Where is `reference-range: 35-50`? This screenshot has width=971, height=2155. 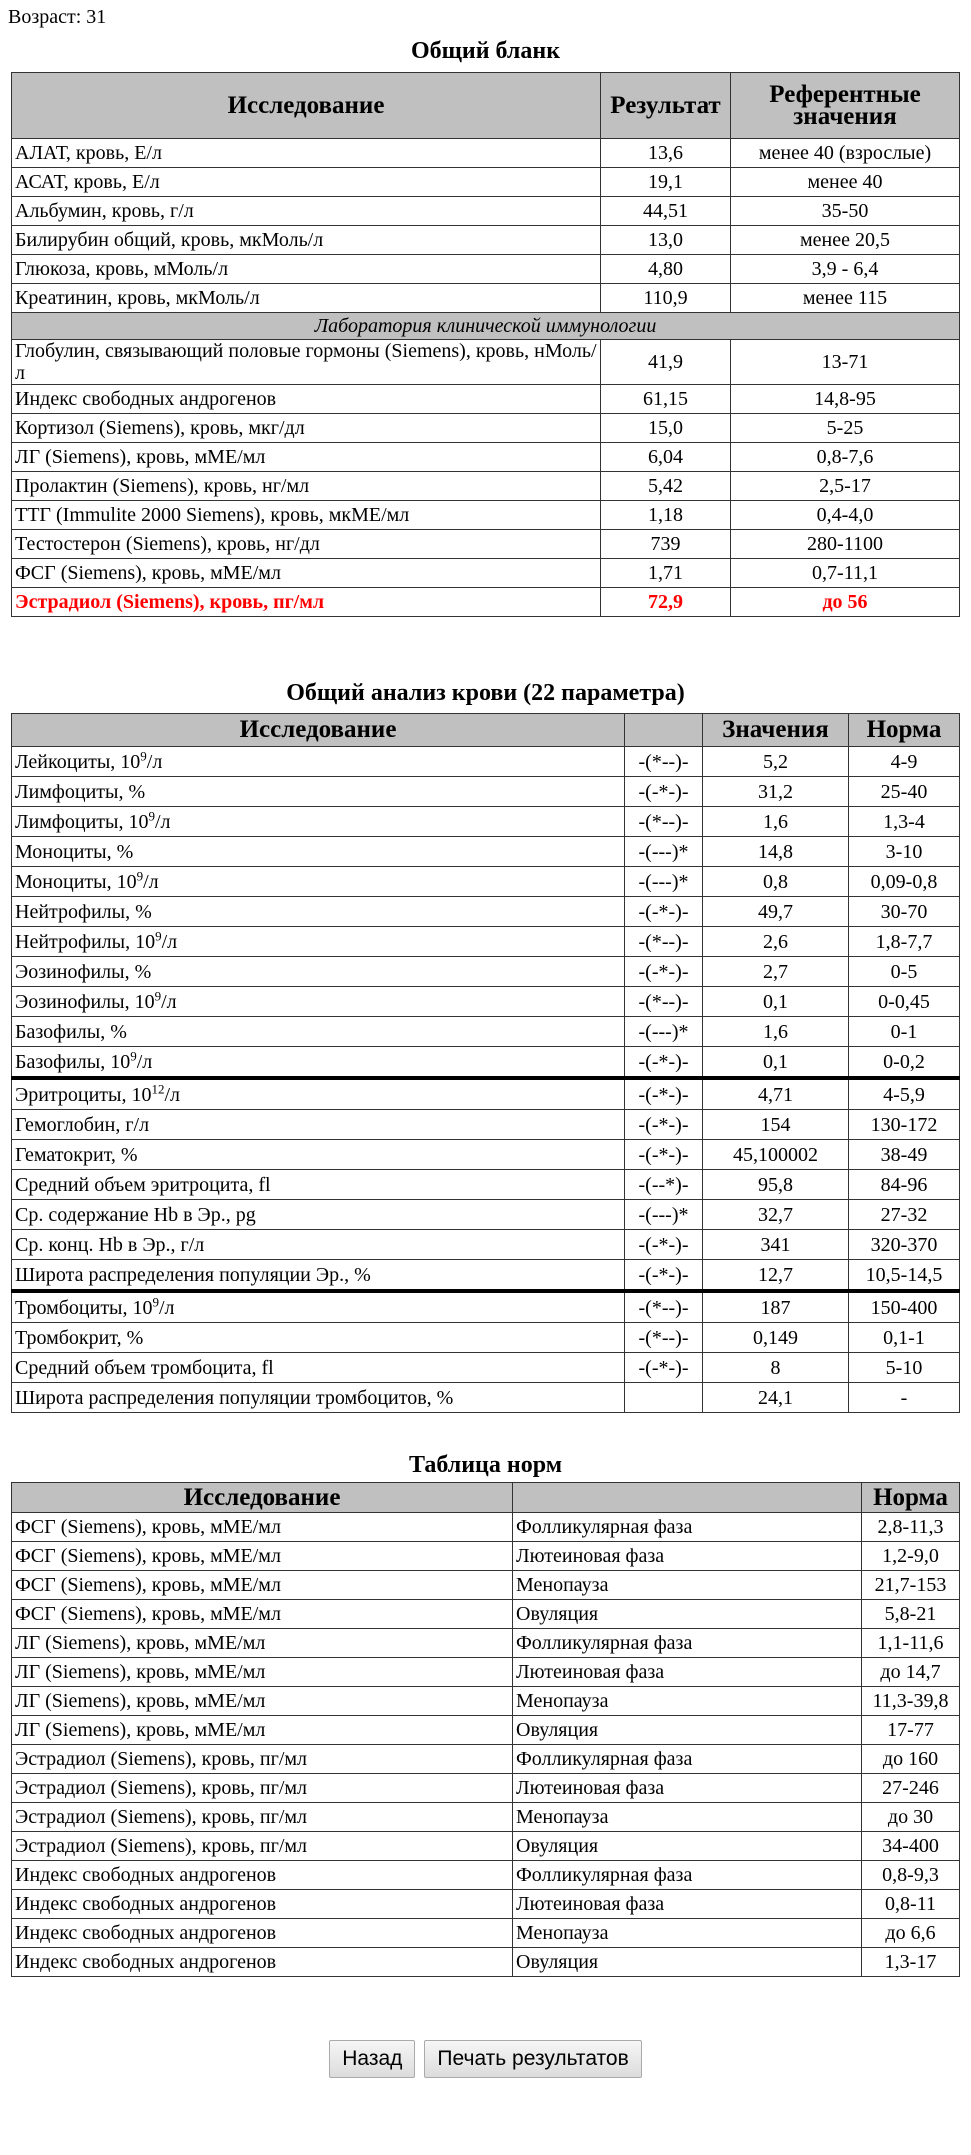 reference-range: 35-50 is located at coordinates (845, 211).